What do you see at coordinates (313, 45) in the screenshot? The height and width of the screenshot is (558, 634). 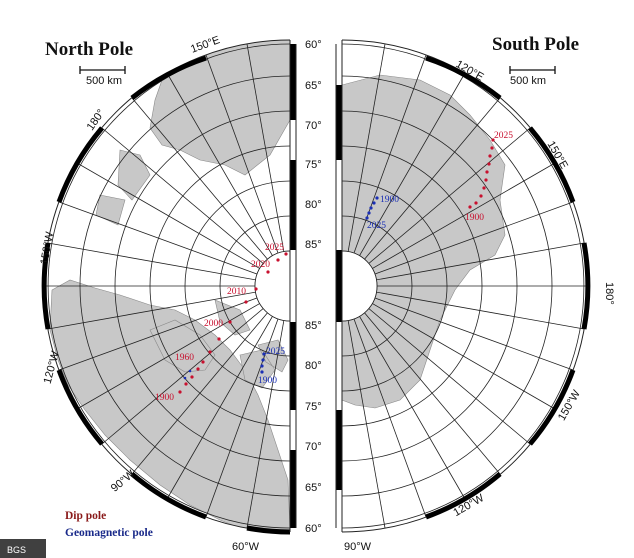 I see `lat-label-60-top: 60°` at bounding box center [313, 45].